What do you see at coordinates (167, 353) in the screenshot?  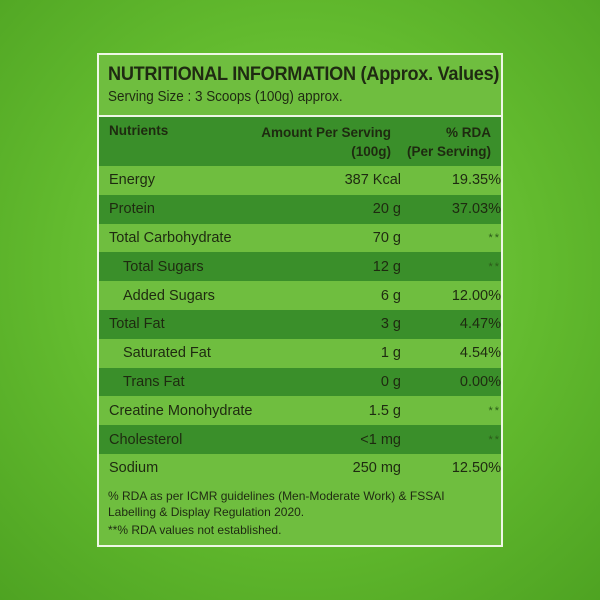 I see `nutrient-name: Saturated Fat` at bounding box center [167, 353].